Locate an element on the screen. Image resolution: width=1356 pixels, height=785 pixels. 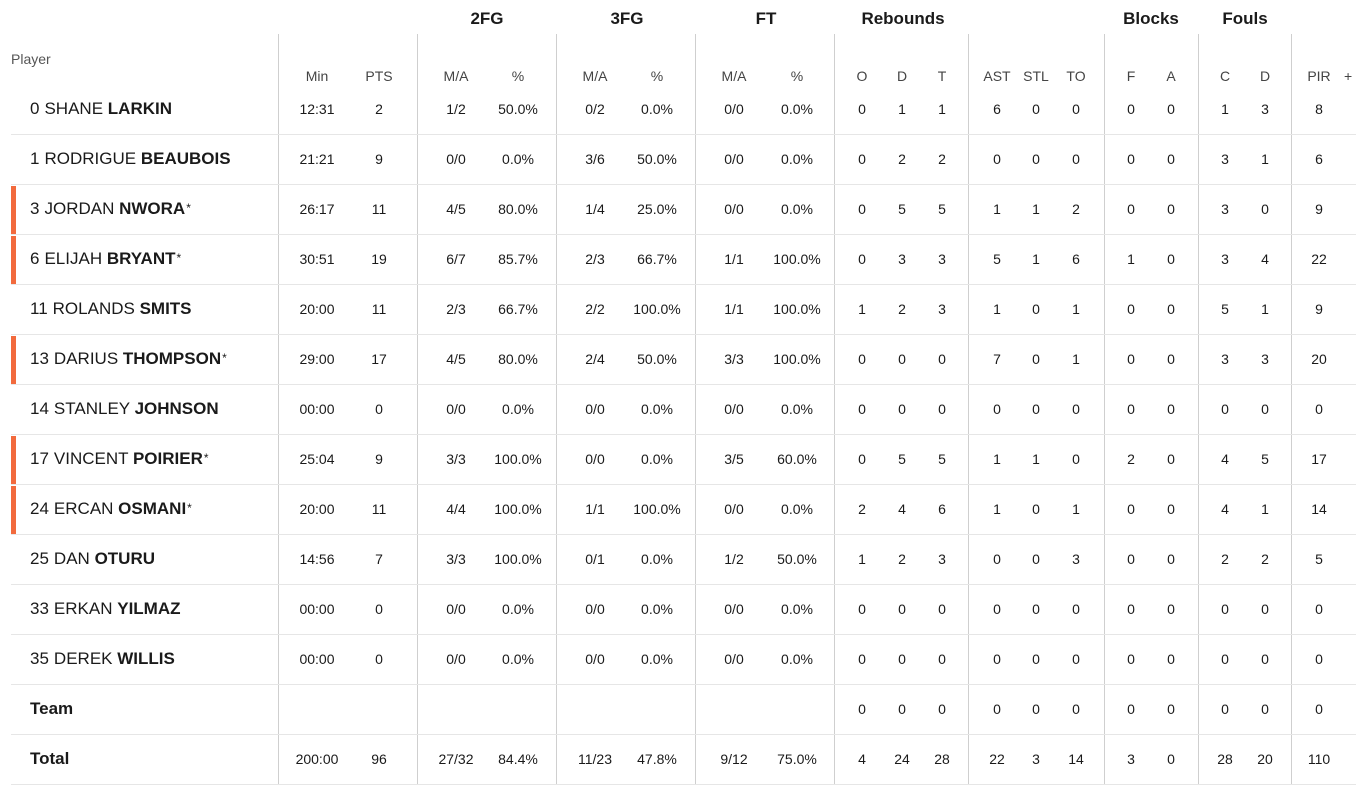
player-last-name: OTURU is located at coordinates (125, 558).